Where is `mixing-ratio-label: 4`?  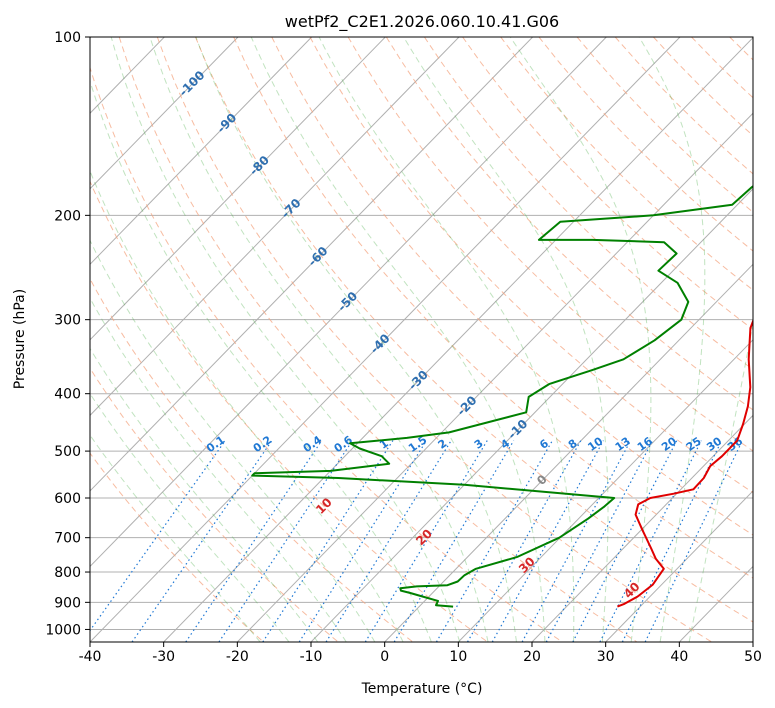
mixing-ratio-label: 4 is located at coordinates (505, 444).